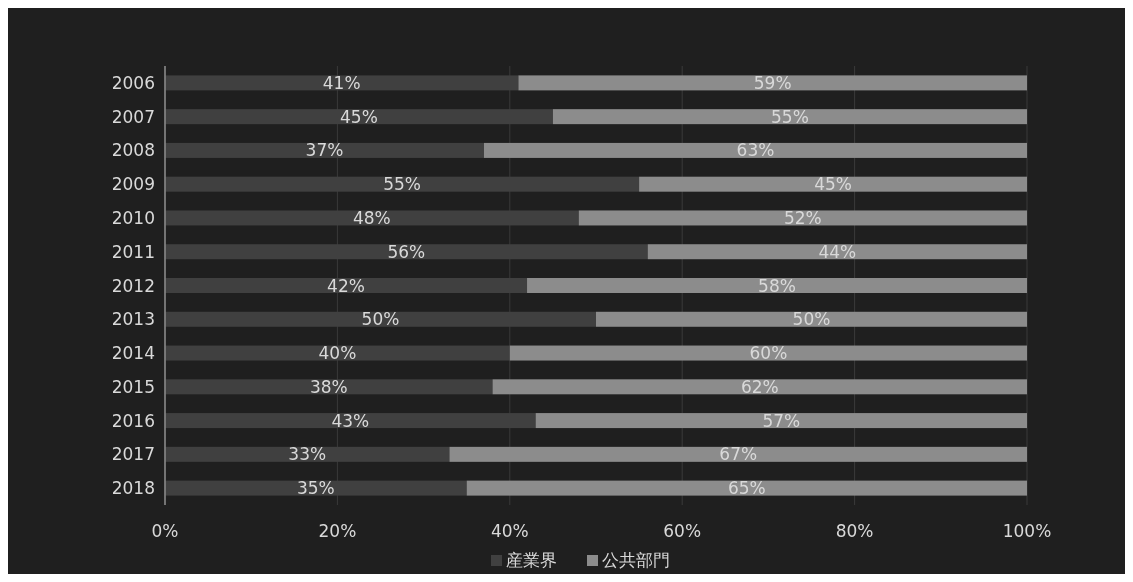  Describe the element at coordinates (133, 420) in the screenshot. I see `y-tick-label: 2016` at that location.